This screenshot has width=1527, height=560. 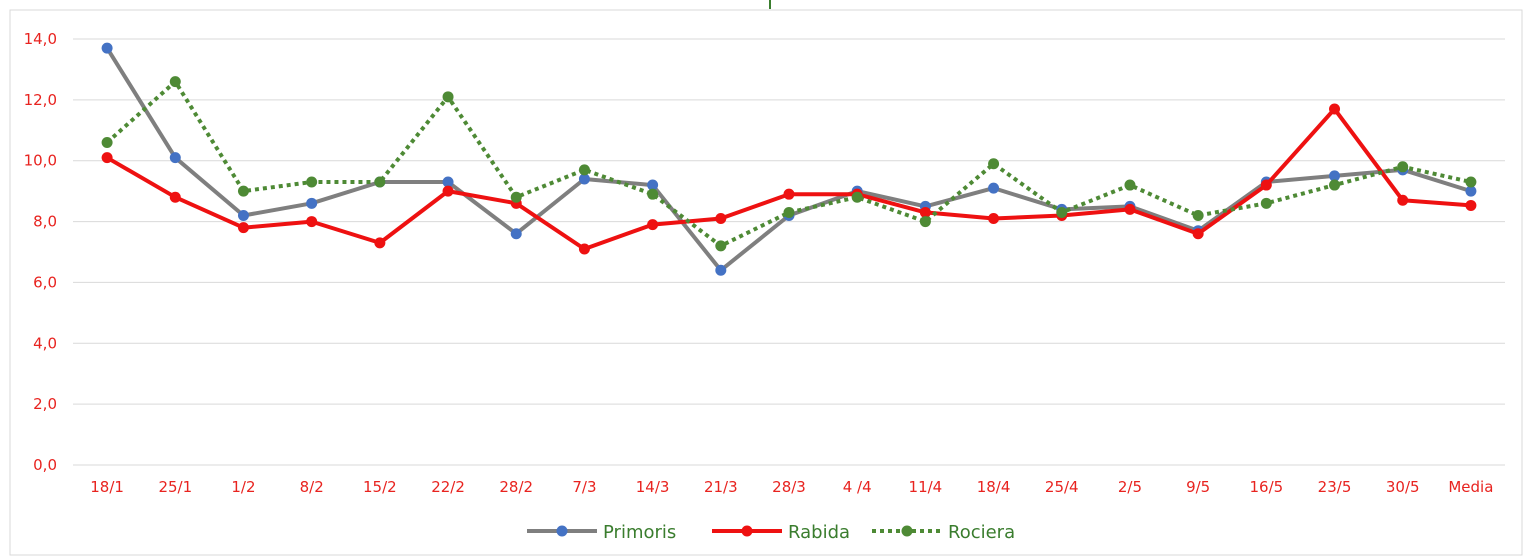 I want to click on x-tick-label: Media, so click(x=1470, y=487).